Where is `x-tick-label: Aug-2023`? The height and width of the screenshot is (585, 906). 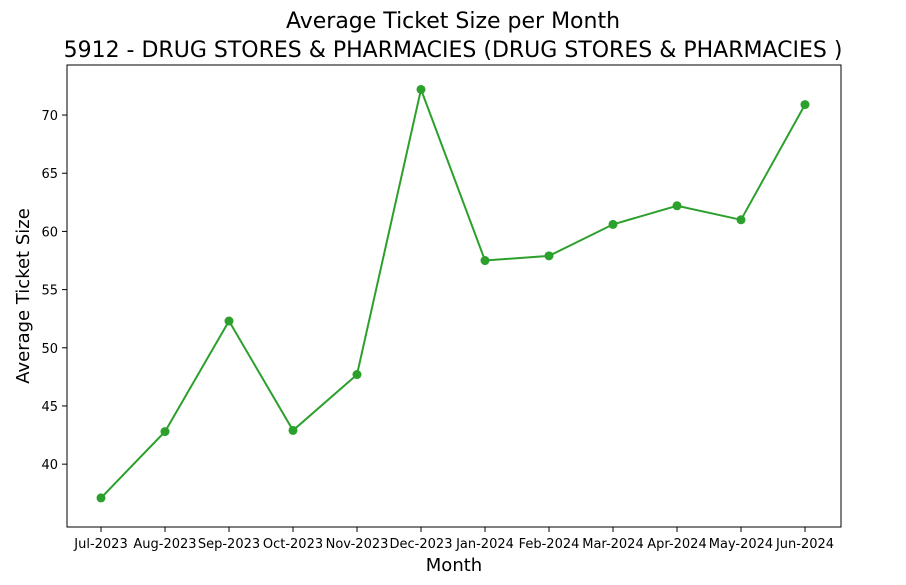
x-tick-label: Aug-2023 is located at coordinates (164, 544).